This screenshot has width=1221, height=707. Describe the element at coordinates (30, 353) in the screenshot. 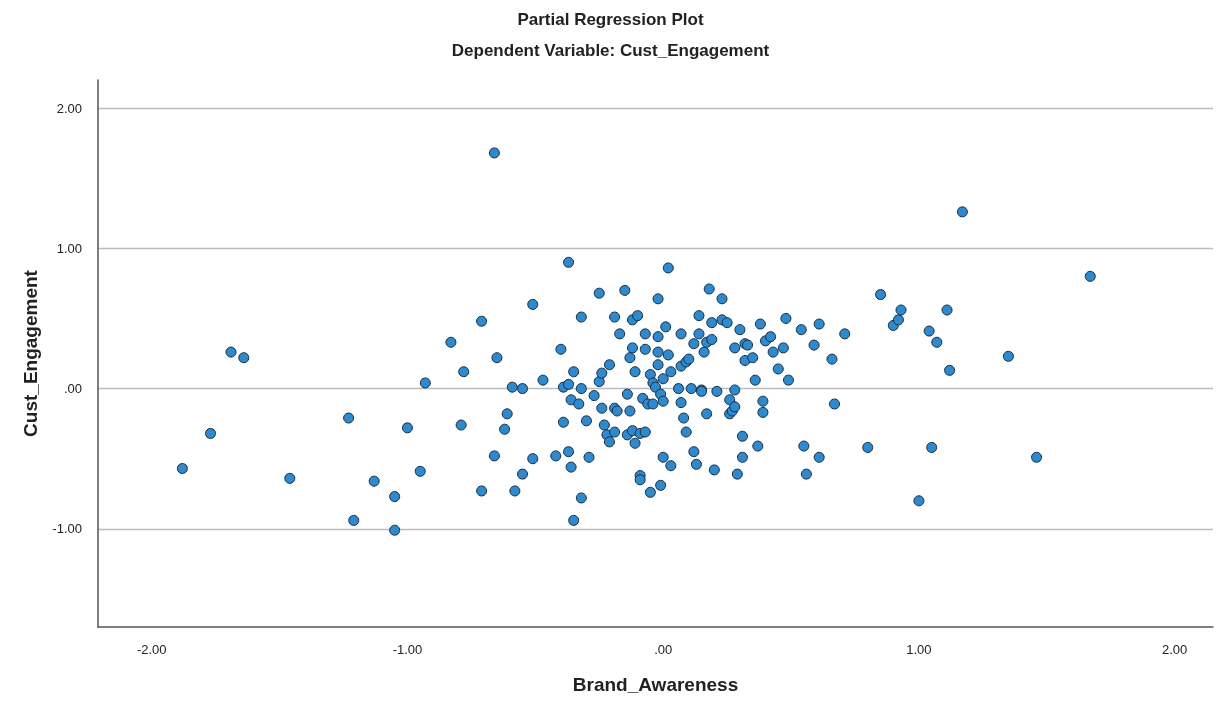

I see `y-axis-title: Cust_Engagement` at that location.